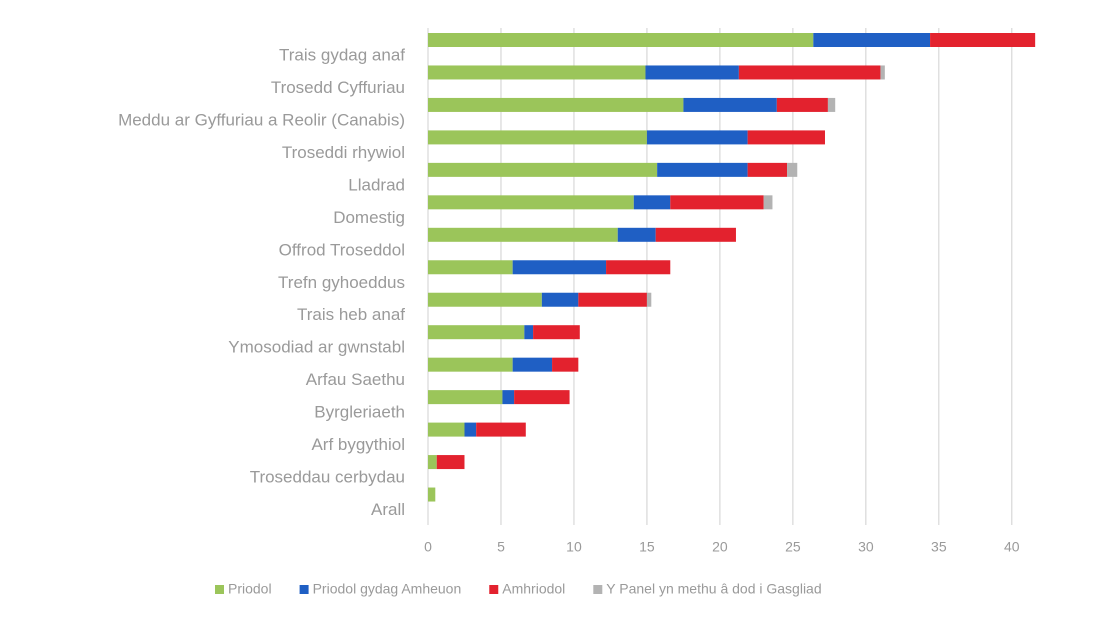  I want to click on x-tick-label: 5, so click(501, 547).